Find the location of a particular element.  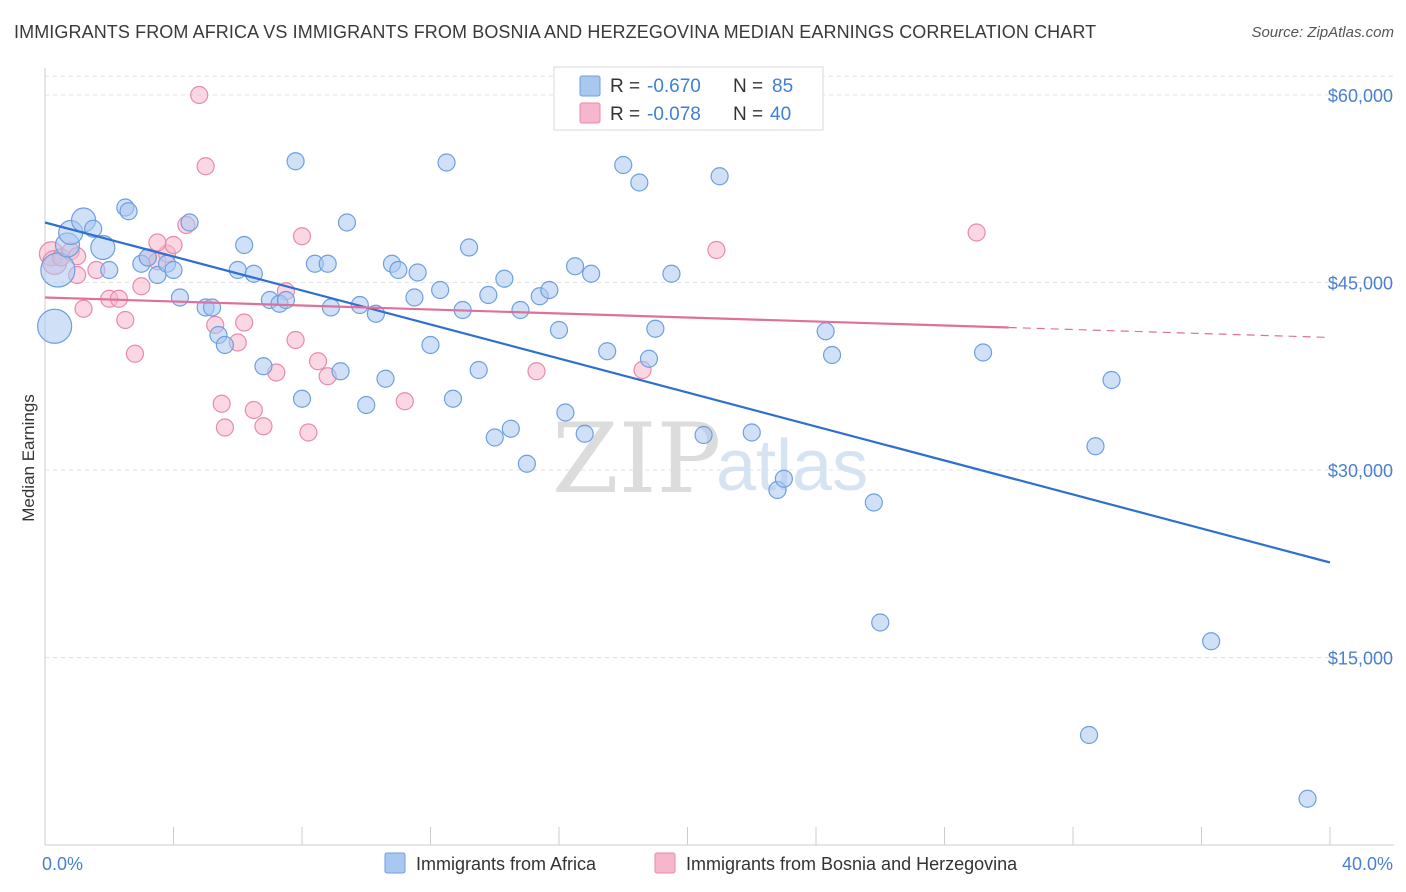

x-tick-label-max: 40.0% is located at coordinates (1367, 864).